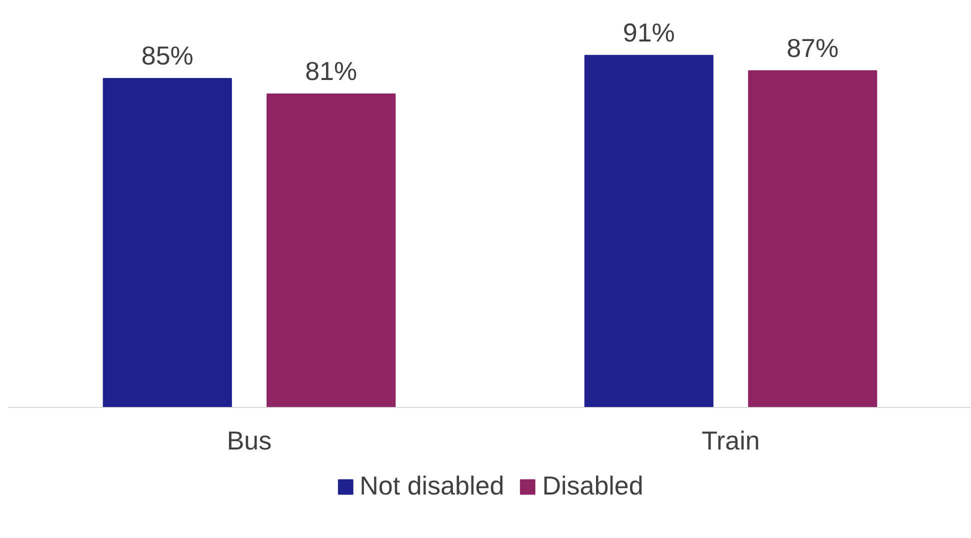 The image size is (971, 538). What do you see at coordinates (331, 71) in the screenshot?
I see `data-label: 81%` at bounding box center [331, 71].